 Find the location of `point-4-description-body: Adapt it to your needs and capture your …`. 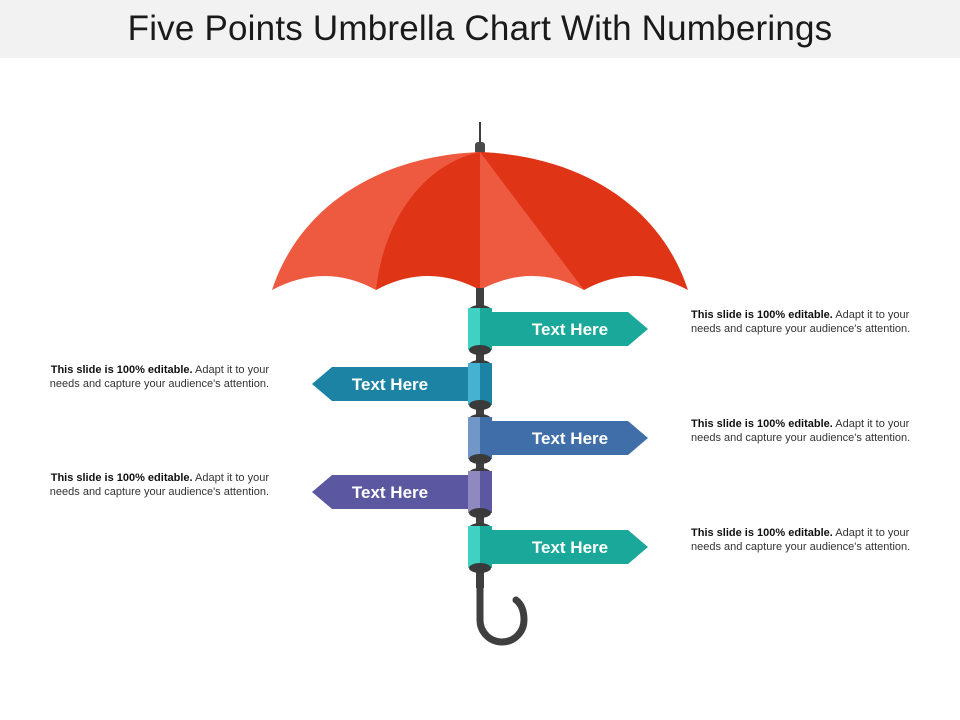

point-4-description-body: Adapt it to your needs and capture your … is located at coordinates (159, 485).